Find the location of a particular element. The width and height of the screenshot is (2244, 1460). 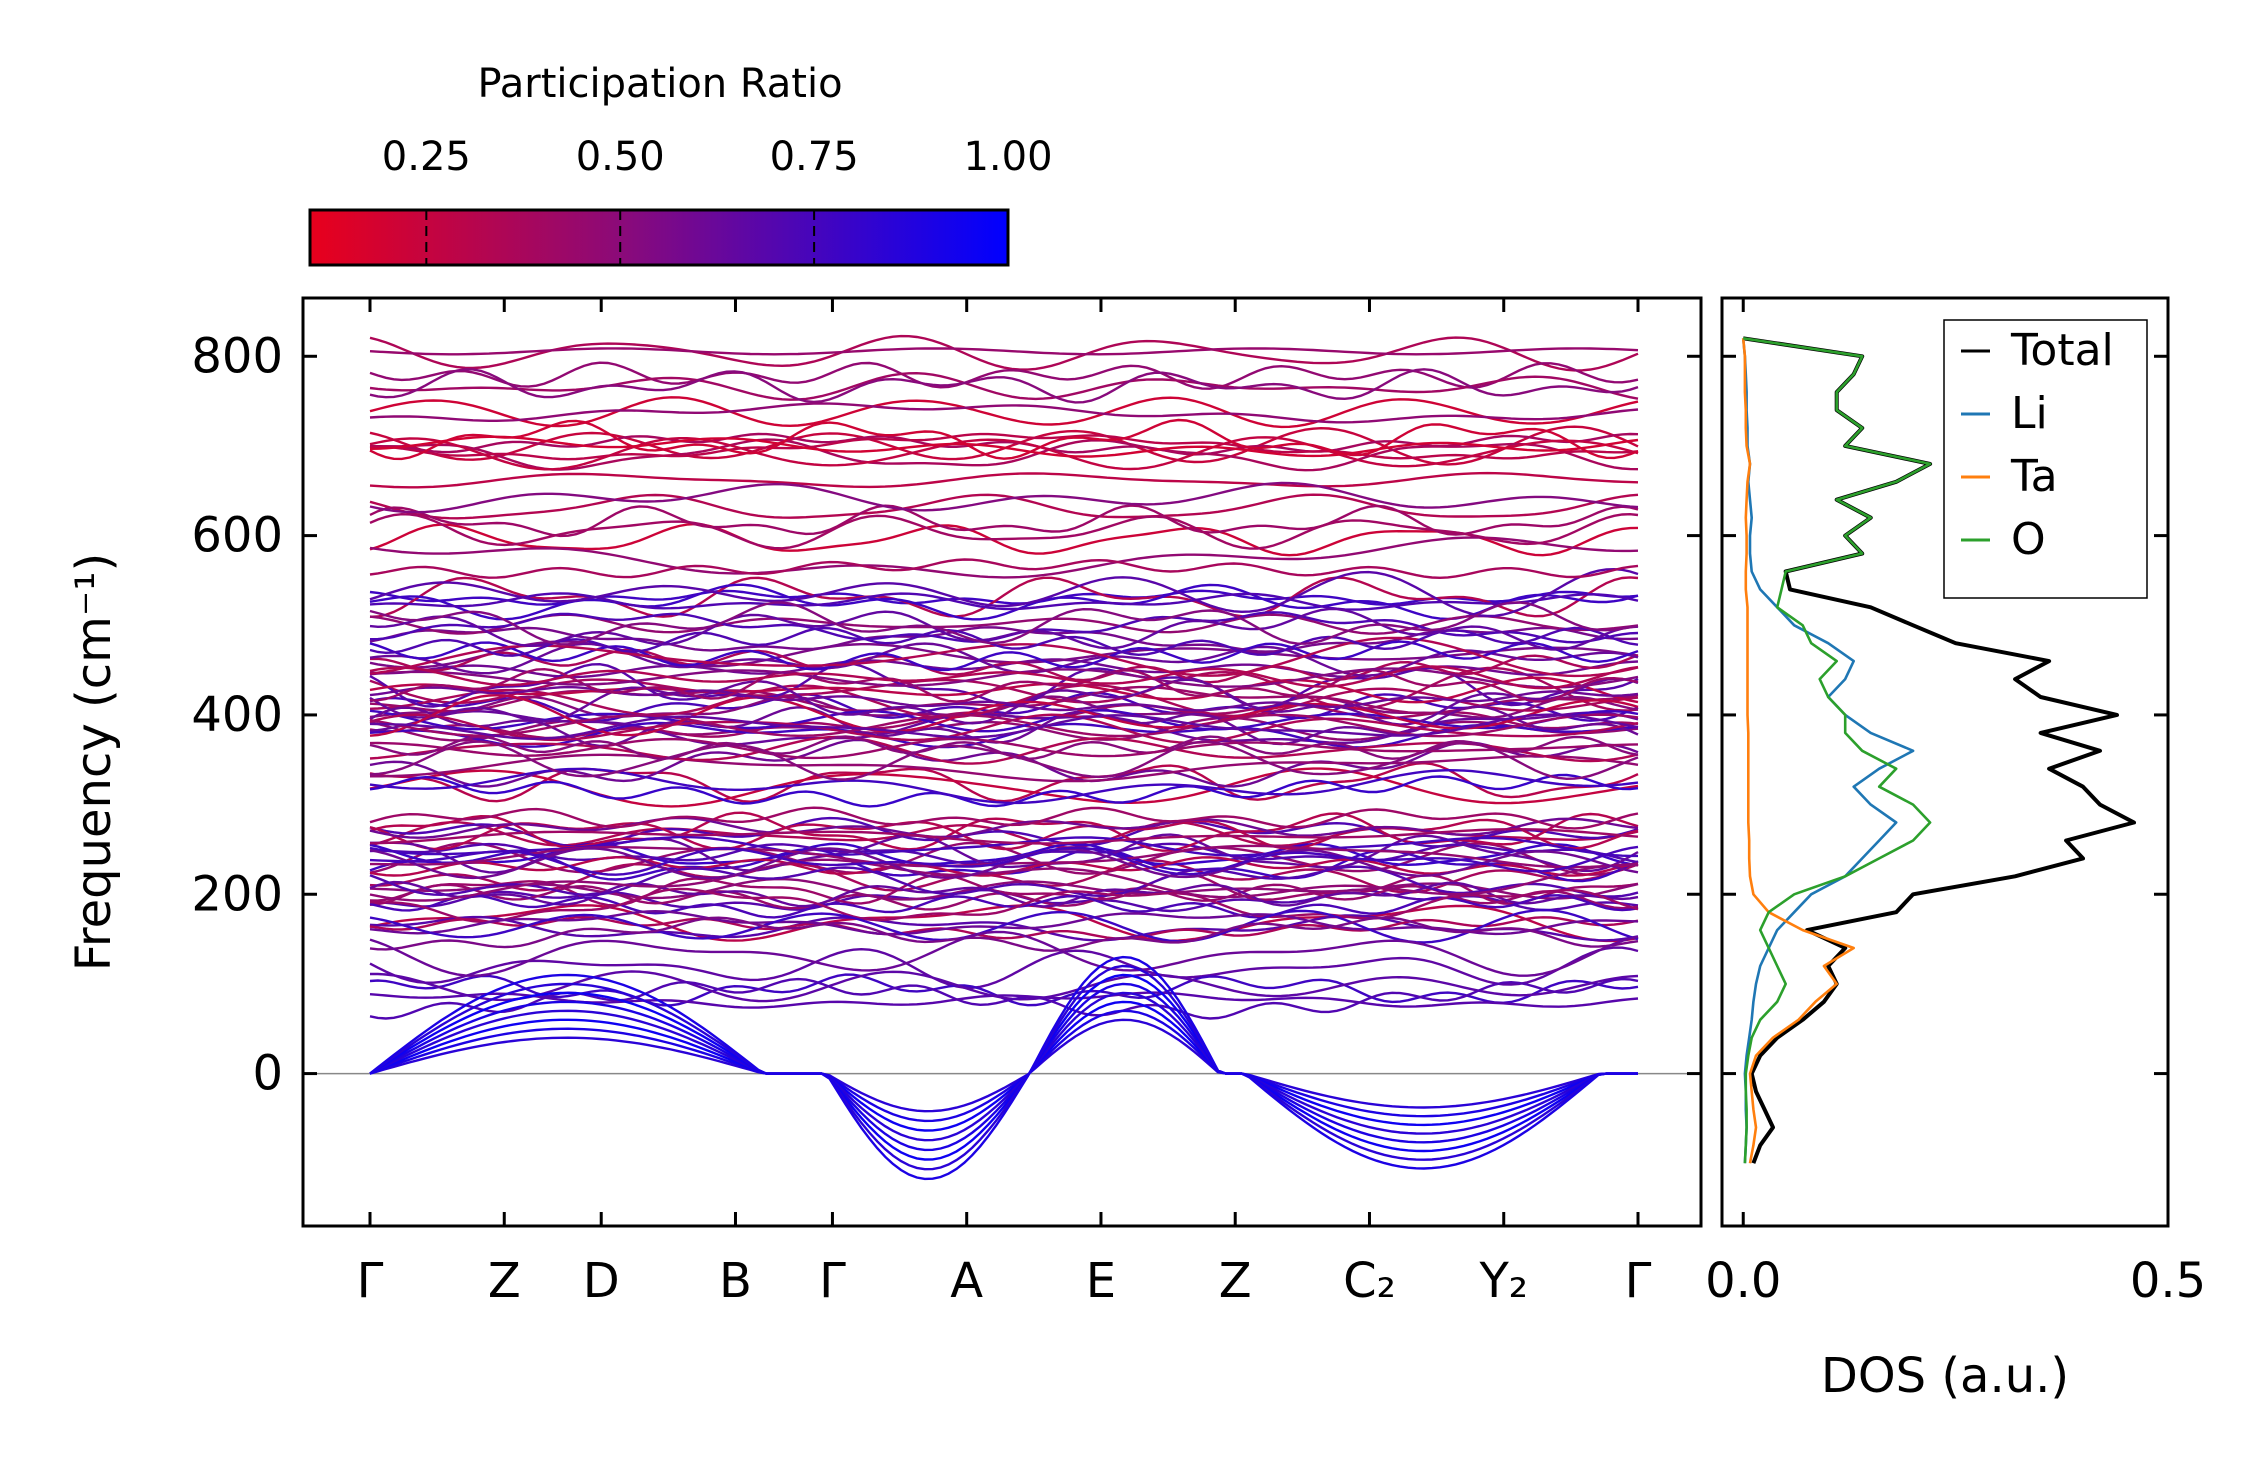

dos-series-o is located at coordinates (1837, 750).